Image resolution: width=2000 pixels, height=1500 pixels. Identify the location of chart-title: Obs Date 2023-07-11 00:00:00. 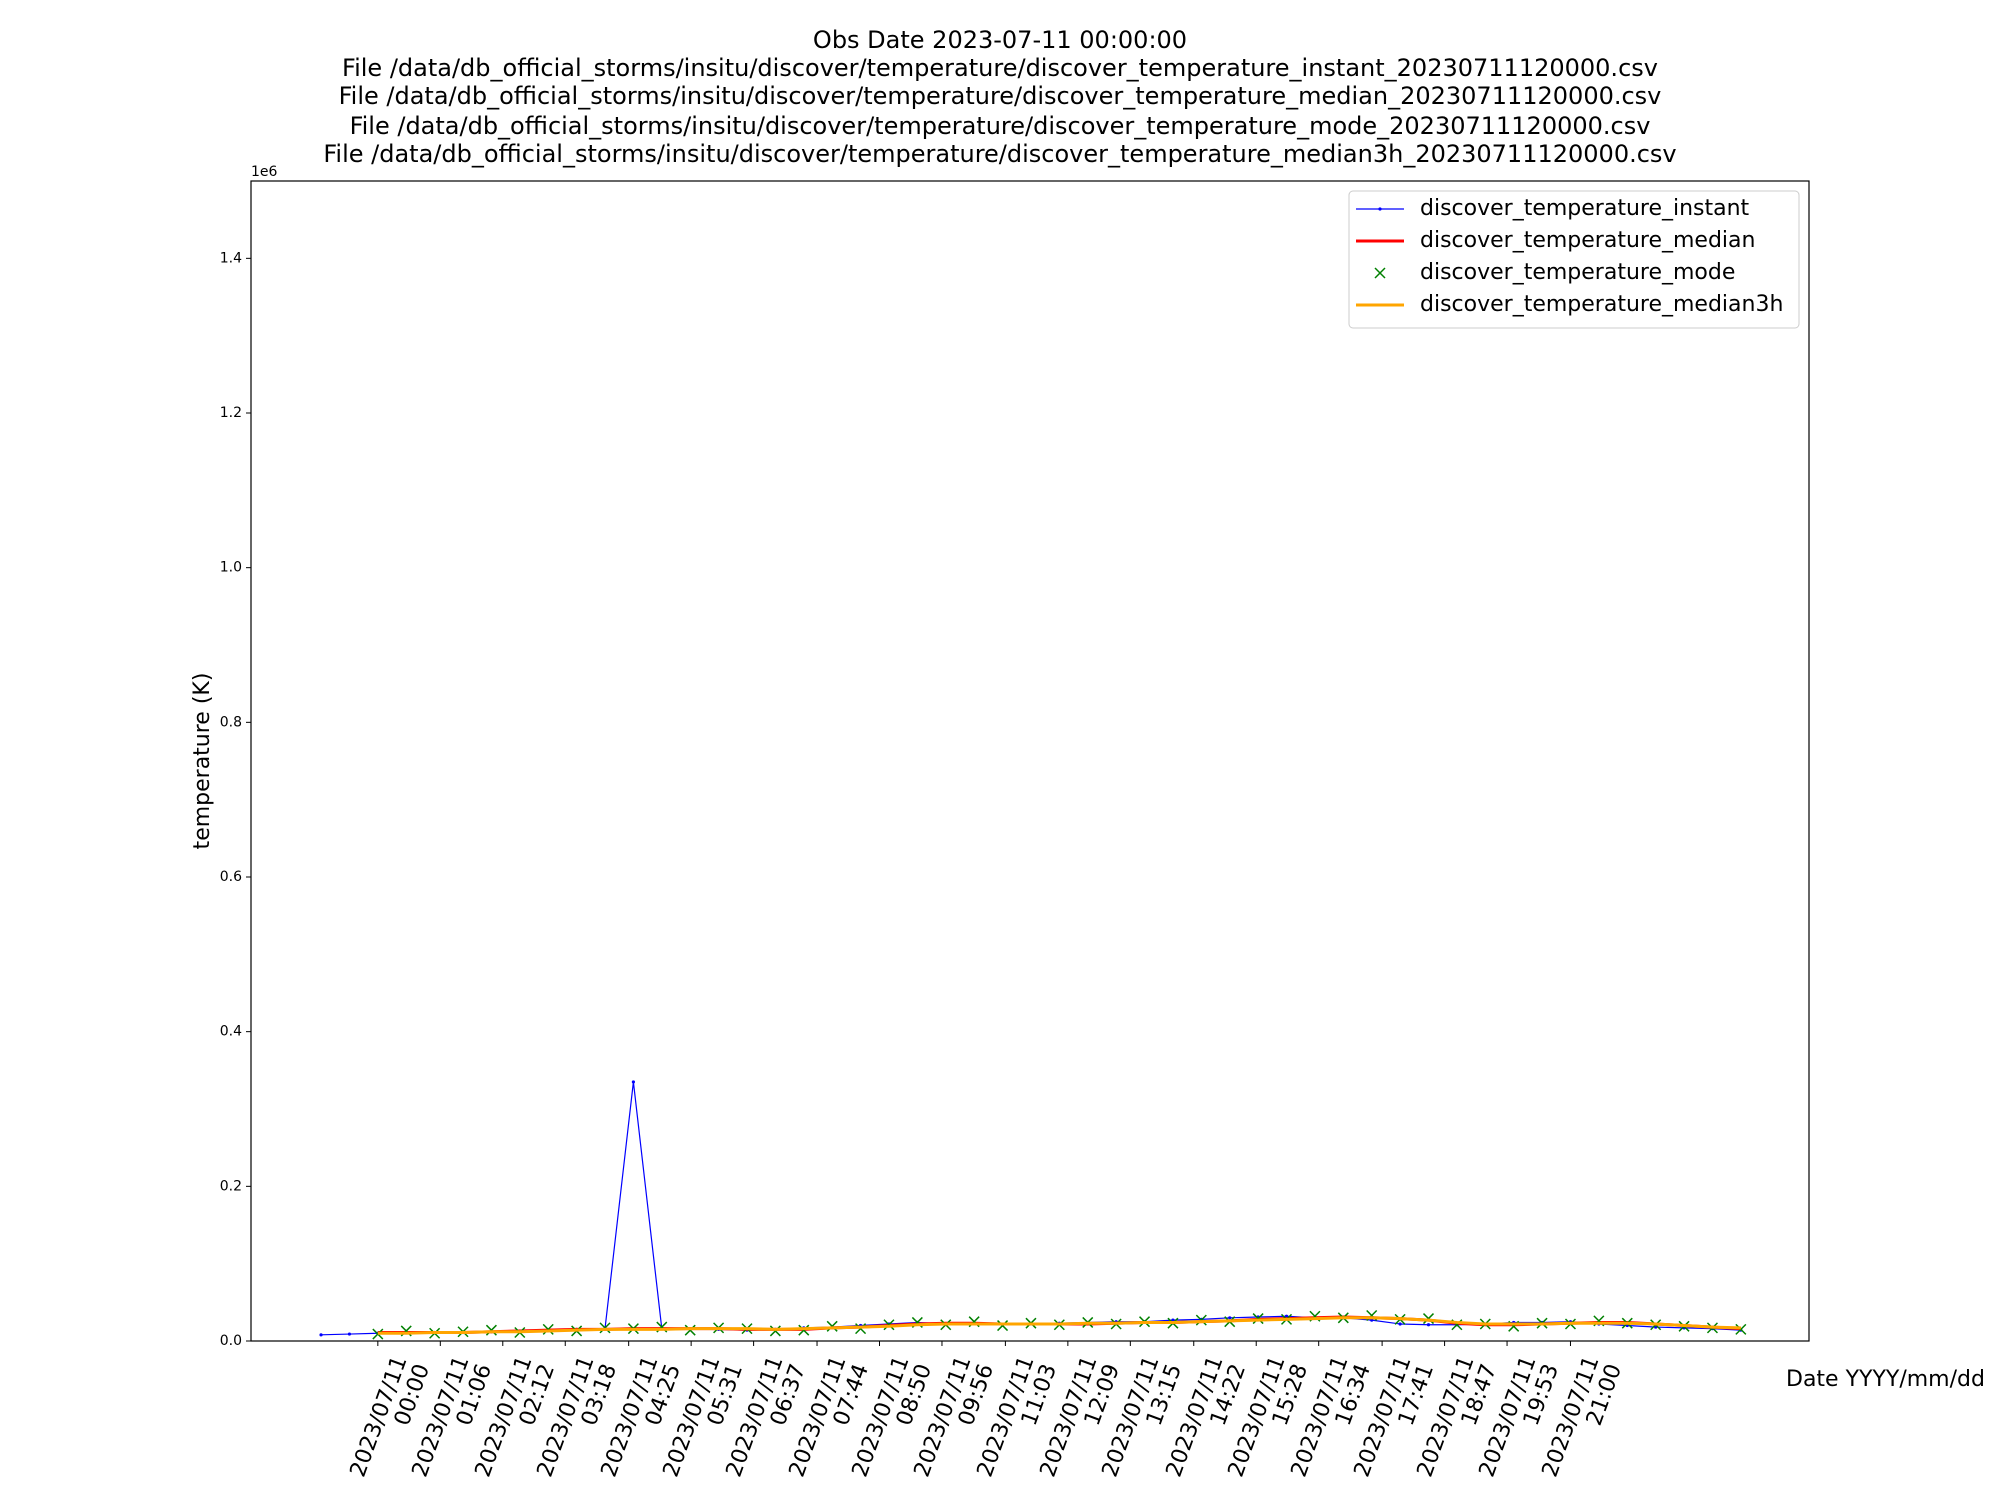
(1000, 40).